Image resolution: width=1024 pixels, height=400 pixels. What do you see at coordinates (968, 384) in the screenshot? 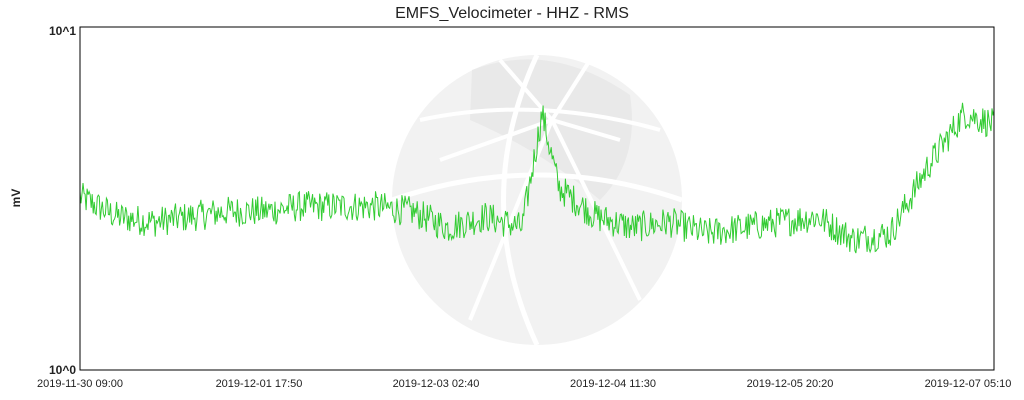
I see `x-tick-label: 2019-12-07 05:10` at bounding box center [968, 384].